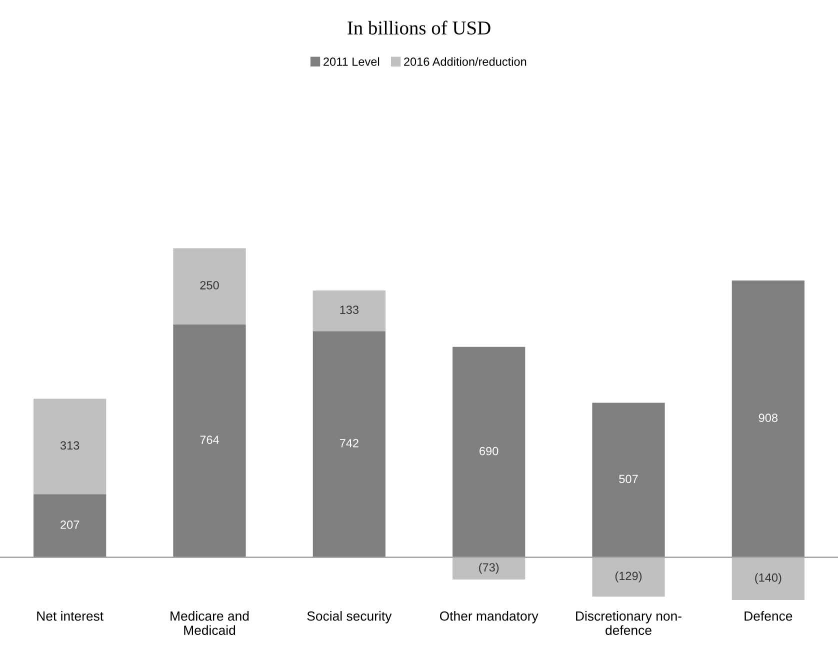  I want to click on data-label: 133, so click(349, 310).